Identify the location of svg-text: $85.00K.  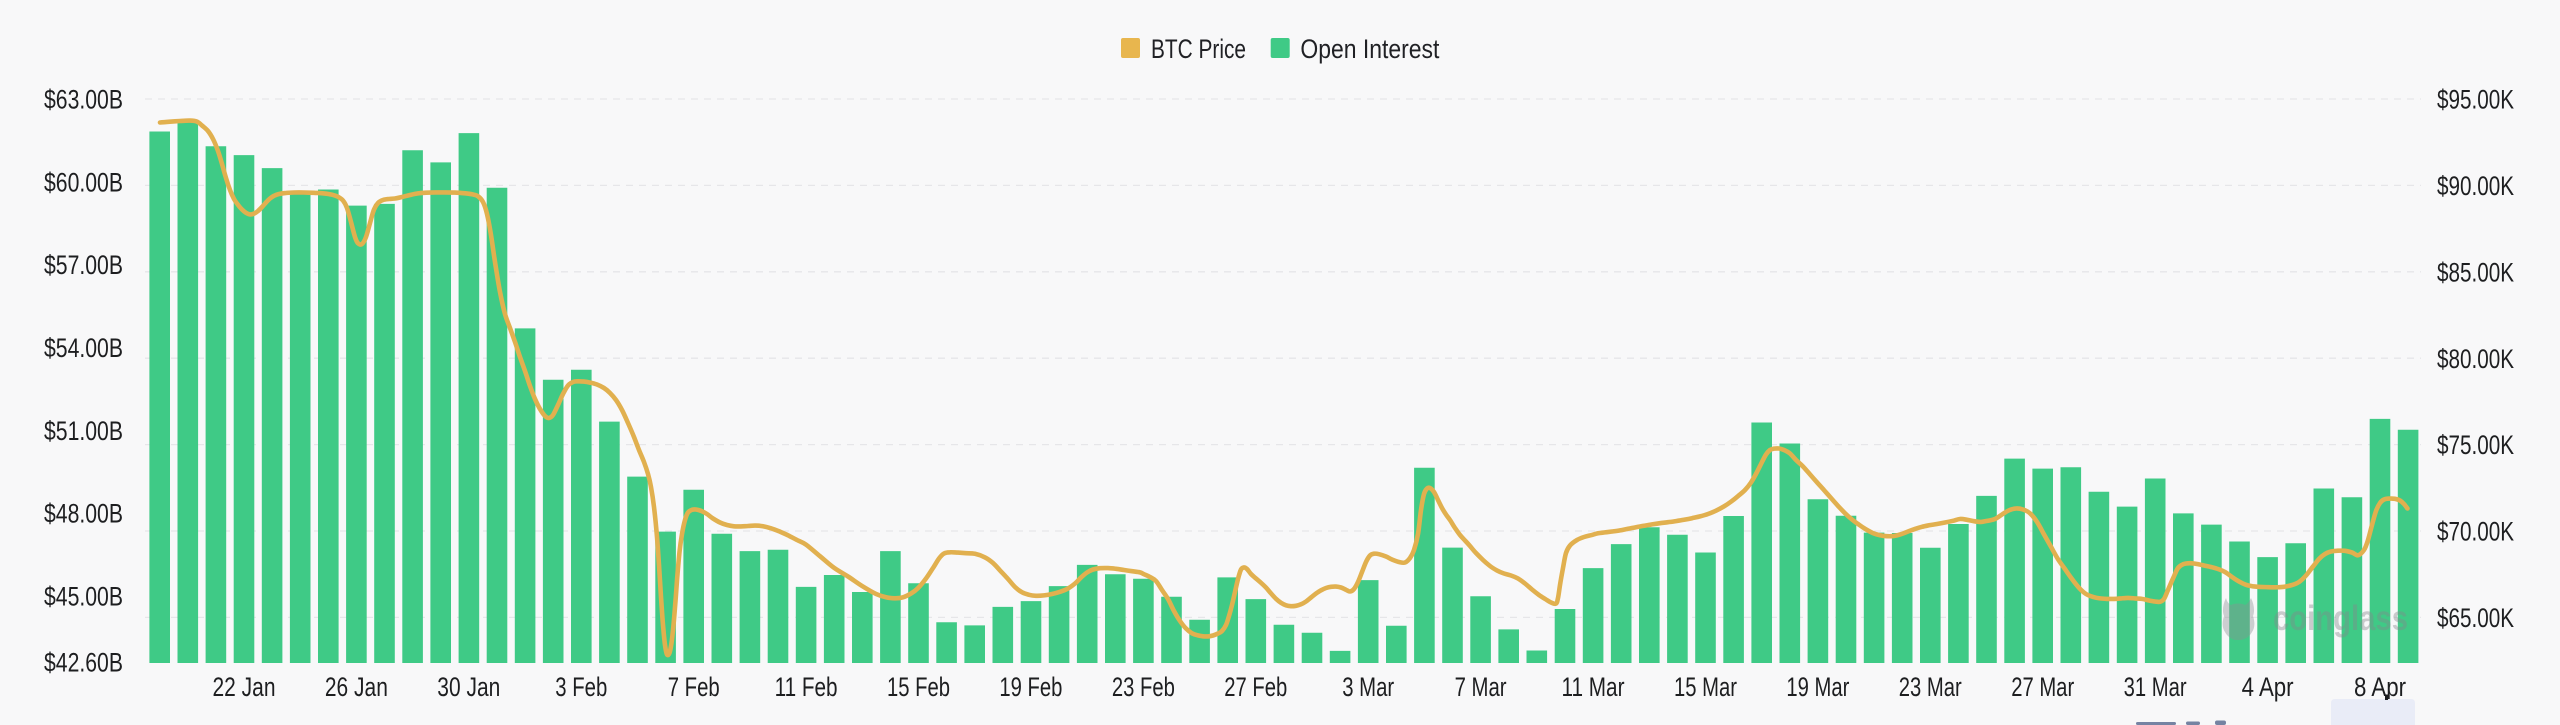
(2475, 272).